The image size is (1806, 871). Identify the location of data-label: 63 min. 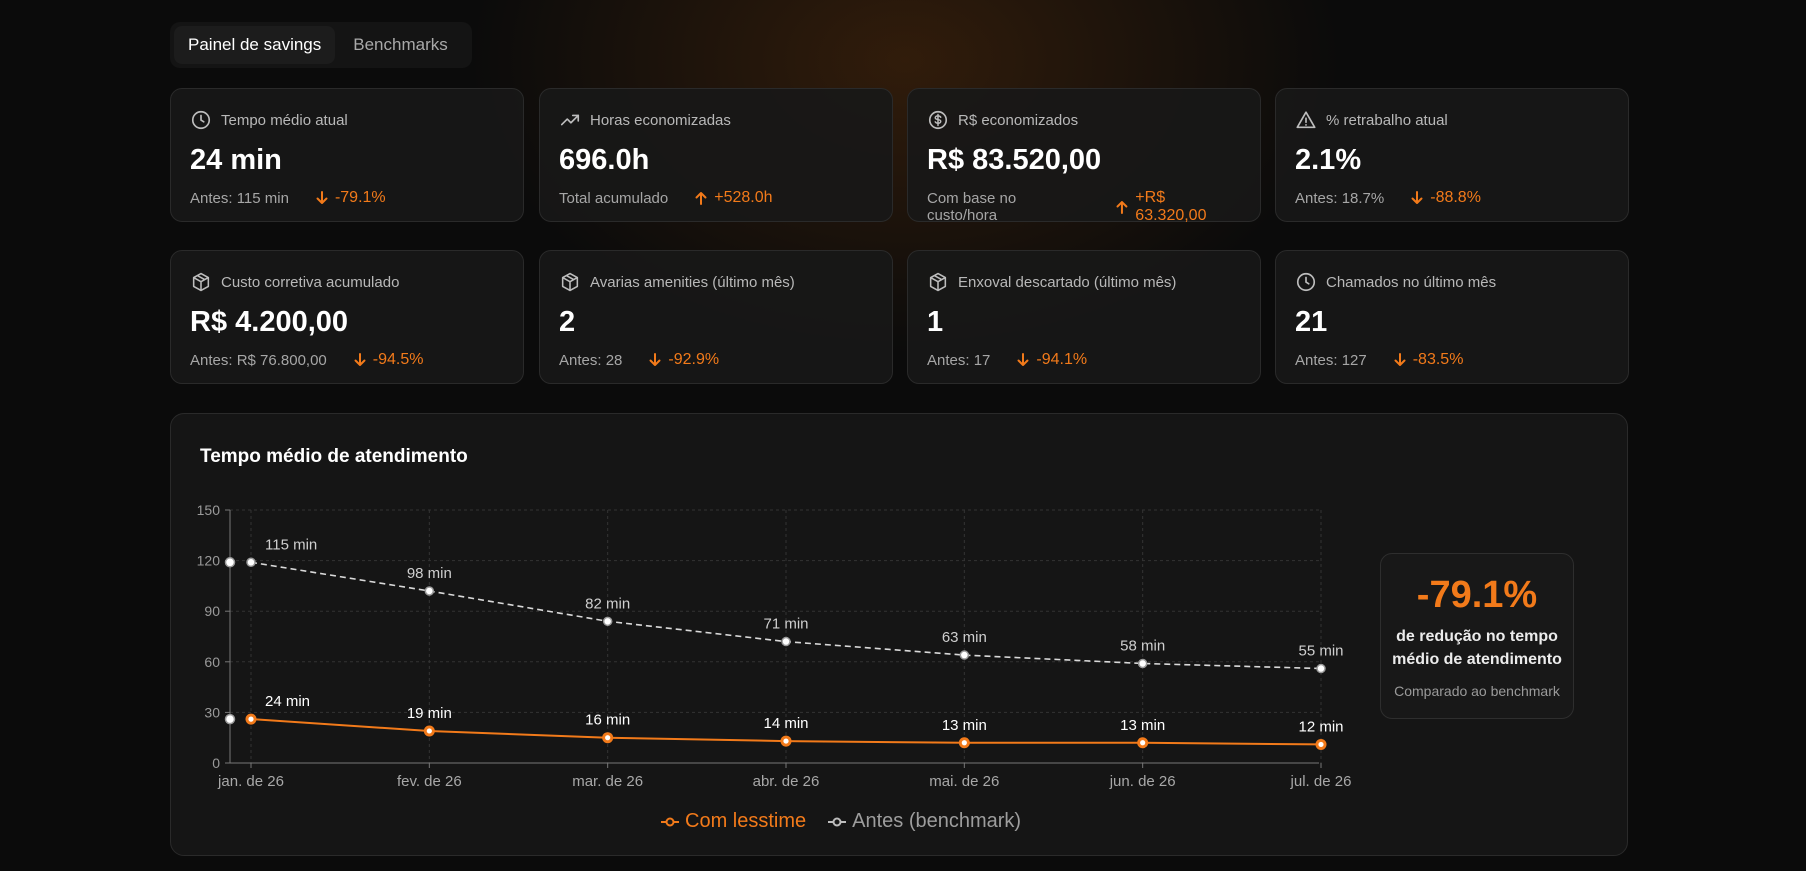
(964, 637).